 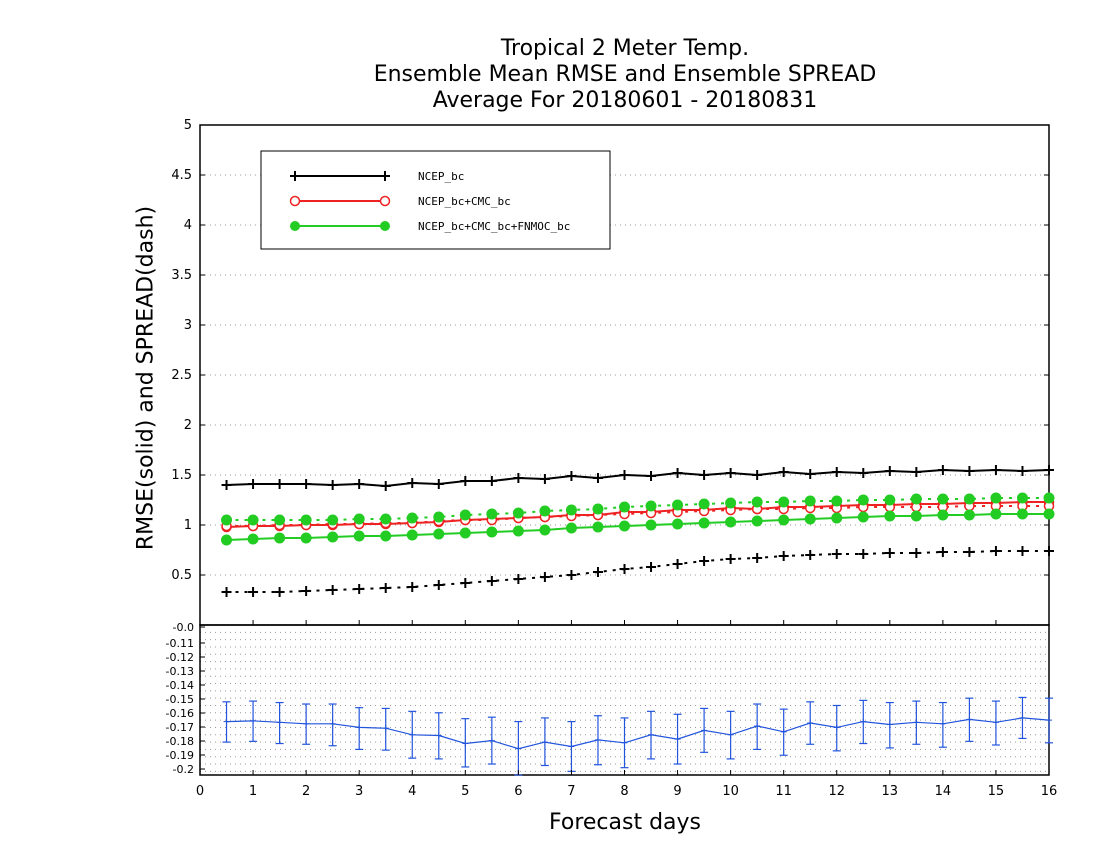 What do you see at coordinates (943, 791) in the screenshot?
I see `x-tick-label: 14` at bounding box center [943, 791].